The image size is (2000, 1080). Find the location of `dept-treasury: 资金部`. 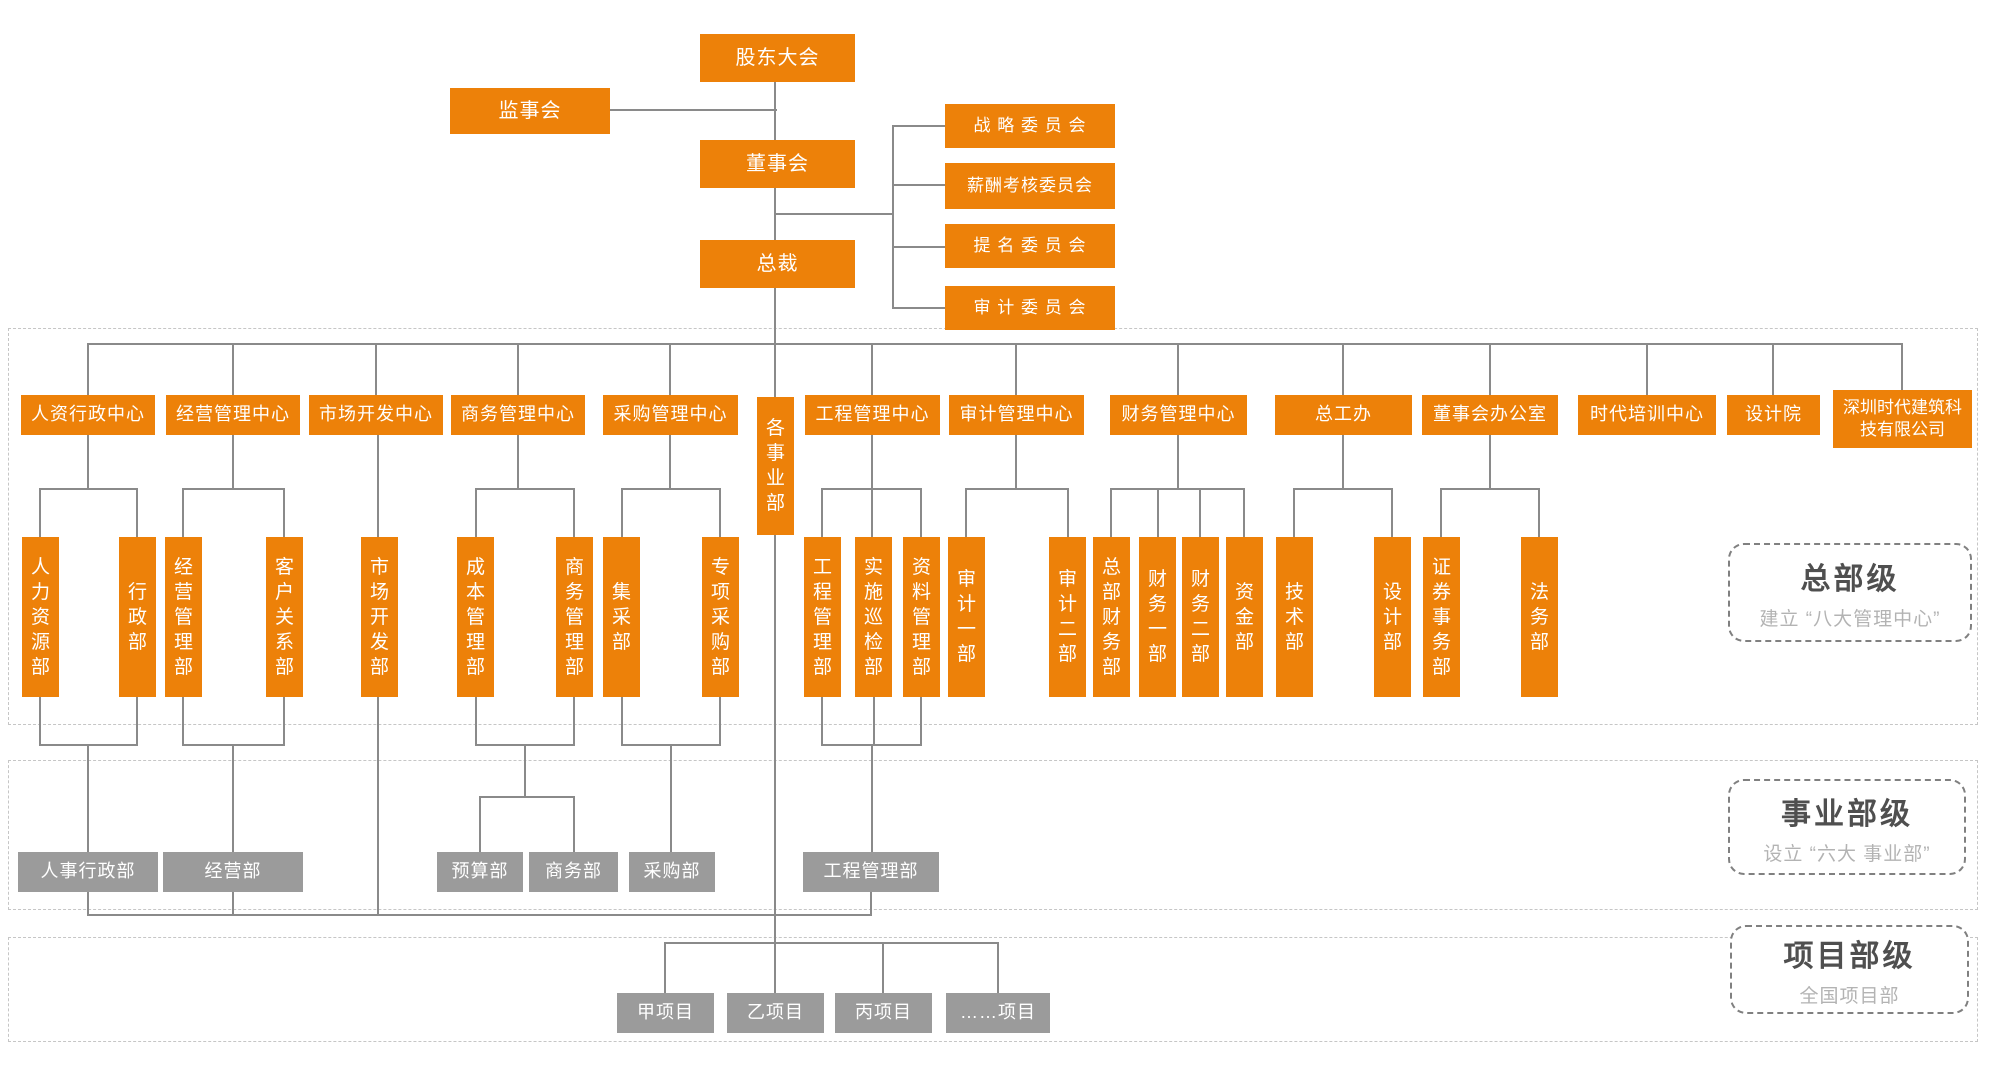

dept-treasury: 资金部 is located at coordinates (1244, 617).